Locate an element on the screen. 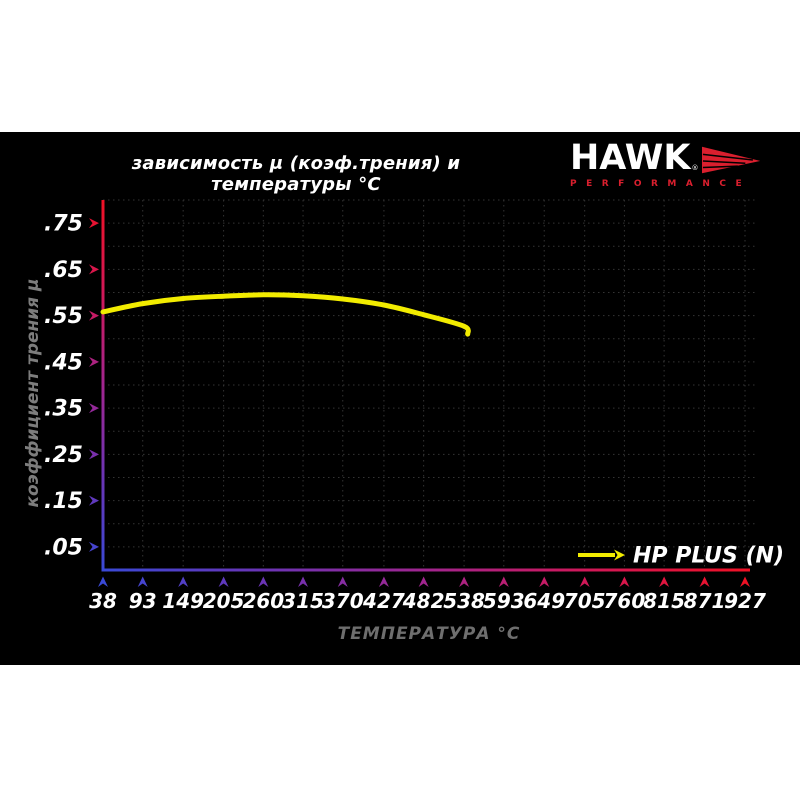 The height and width of the screenshot is (800, 800). logo-wing-icon is located at coordinates (730, 160).